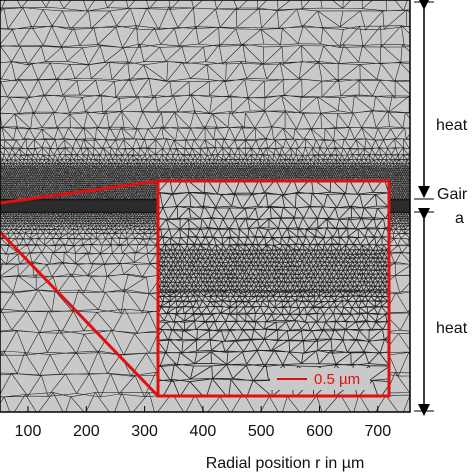  Describe the element at coordinates (285, 463) in the screenshot. I see `axis-title: Radial position r in µm` at that location.